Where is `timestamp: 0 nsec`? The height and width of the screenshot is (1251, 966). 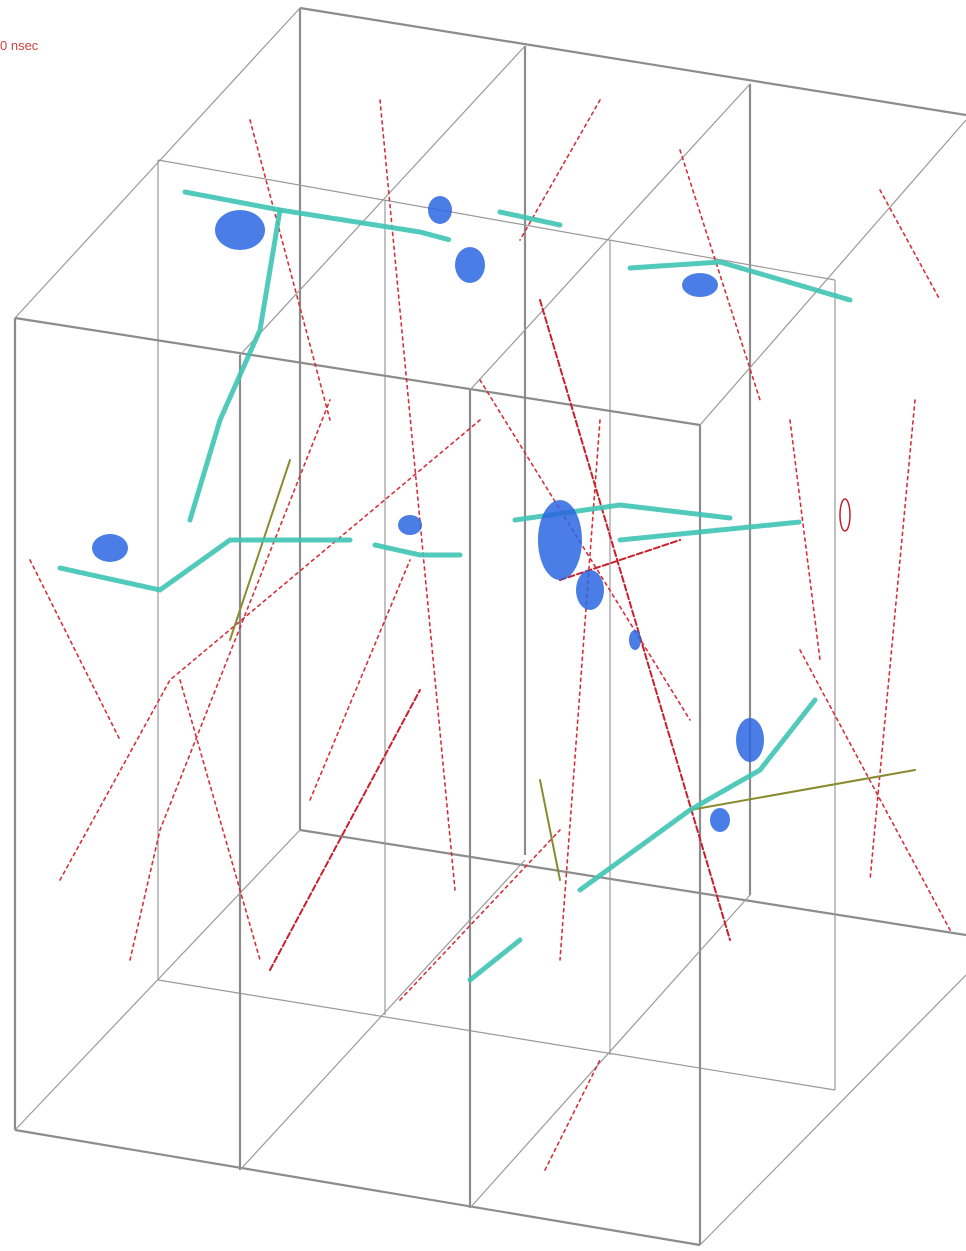 timestamp: 0 nsec is located at coordinates (19, 45).